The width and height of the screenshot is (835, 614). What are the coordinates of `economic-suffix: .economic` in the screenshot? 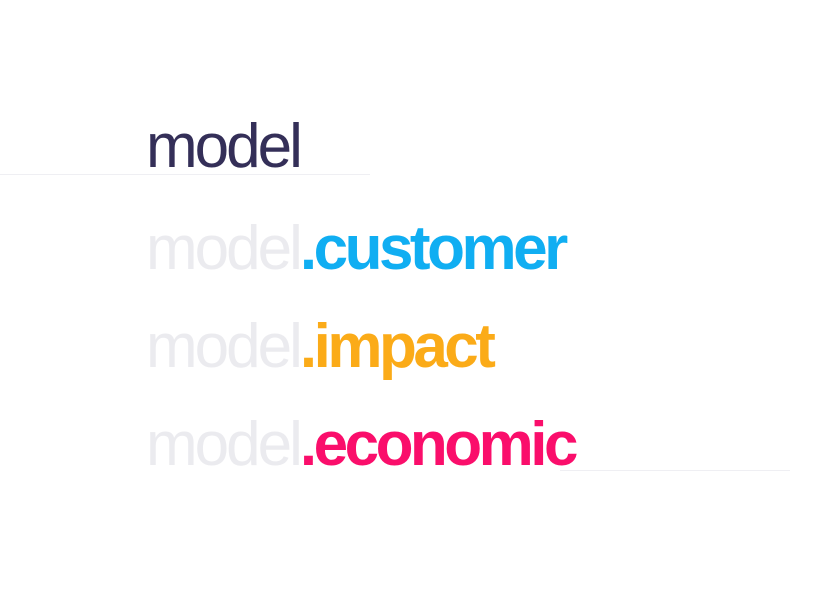 It's located at (439, 444).